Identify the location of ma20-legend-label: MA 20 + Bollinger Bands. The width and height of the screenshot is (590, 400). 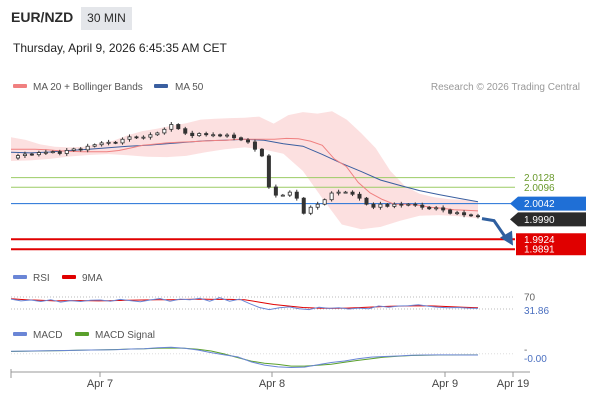
(88, 87).